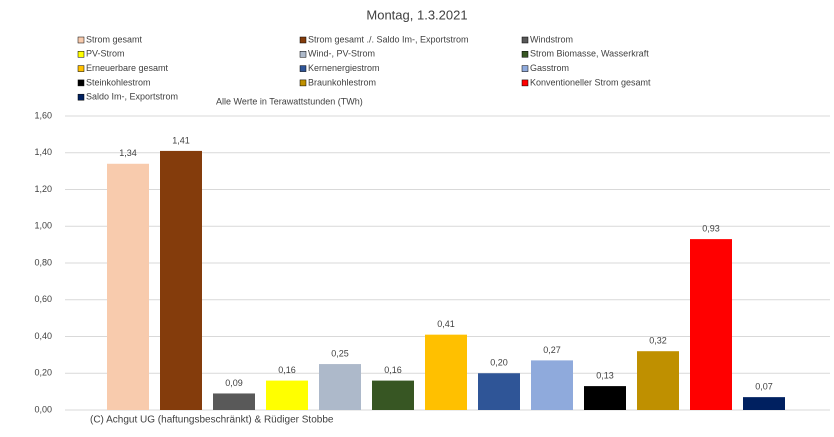 Image resolution: width=834 pixels, height=437 pixels. Describe the element at coordinates (43, 336) in the screenshot. I see `y-tick-label: 0,40` at that location.